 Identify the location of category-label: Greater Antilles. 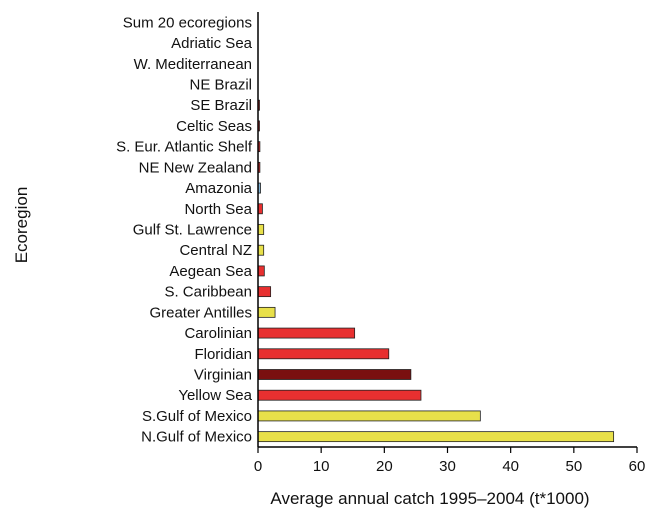
(200, 312).